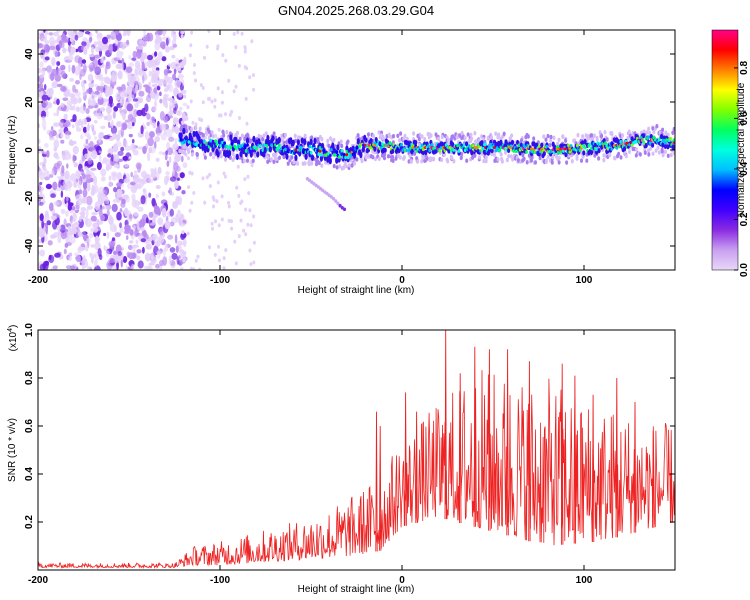 This screenshot has height=600, width=750. What do you see at coordinates (29, 150) in the screenshot?
I see `y-tick-label: 0` at bounding box center [29, 150].